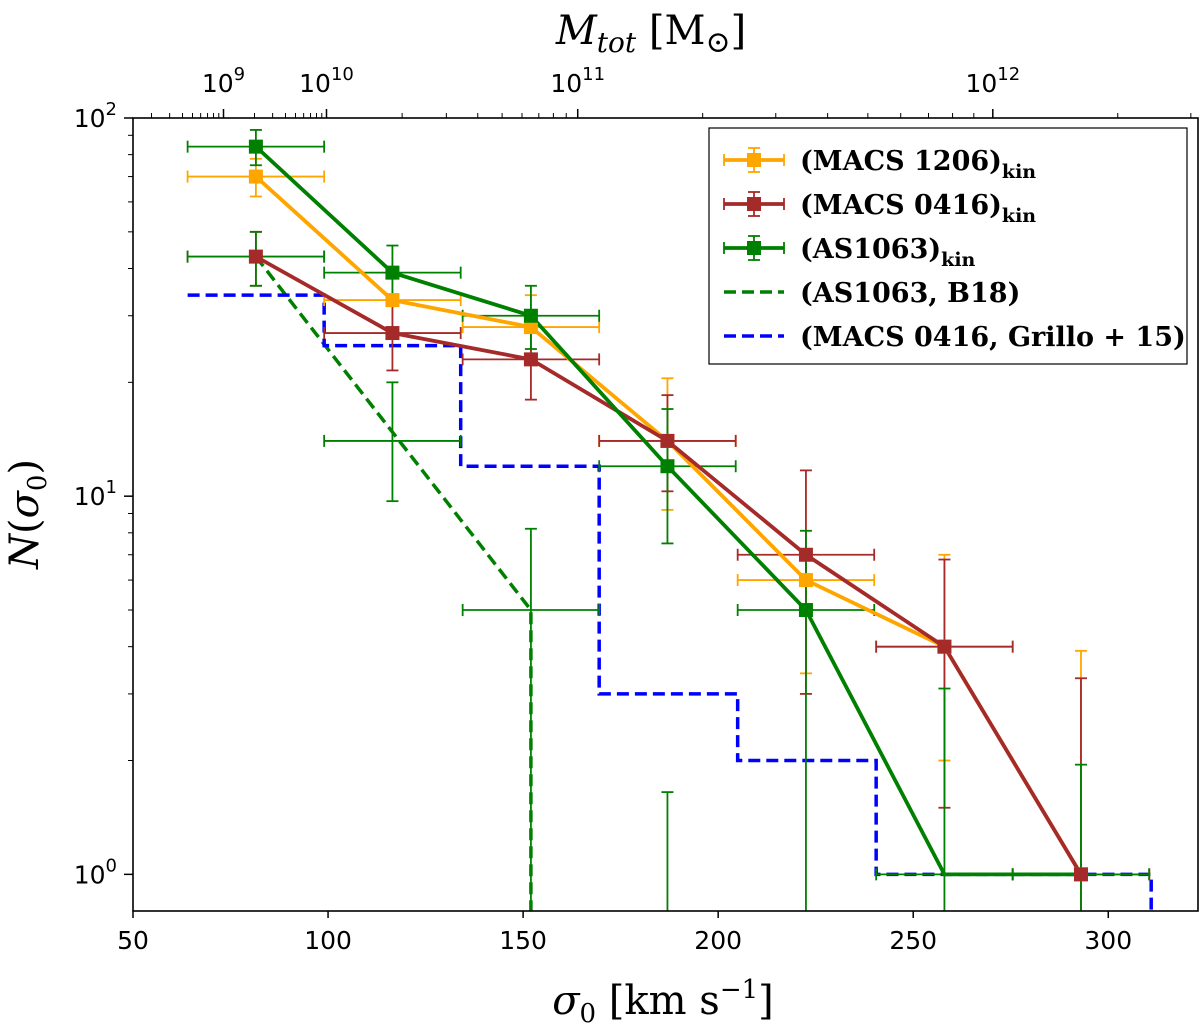  Describe the element at coordinates (393, 583) in the screenshot. I see `series-dashed-line` at that location.